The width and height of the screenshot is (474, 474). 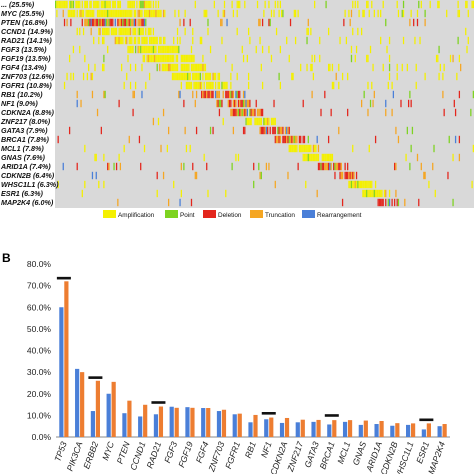 What do you see at coordinates (268, 413) in the screenshot?
I see `reference-mark-nf1` at bounding box center [268, 413].